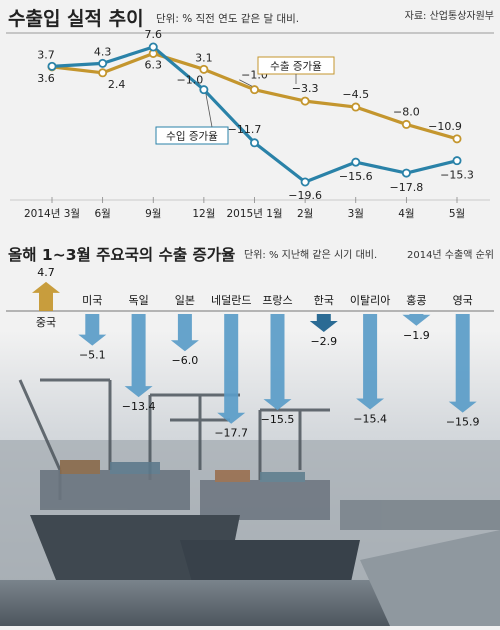 The width and height of the screenshot is (500, 630). I want to click on data-label: 7.6, so click(154, 34).